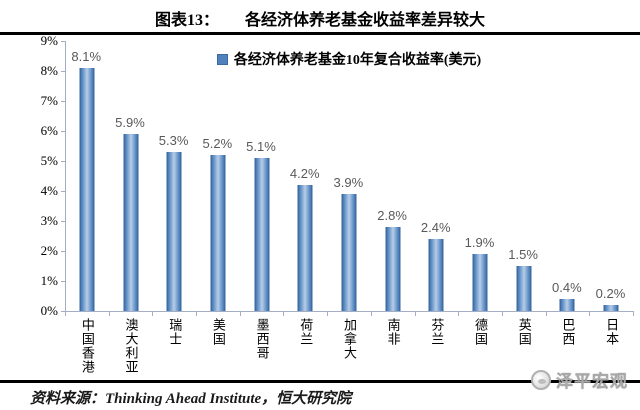 This screenshot has height=410, width=640. What do you see at coordinates (523, 254) in the screenshot?
I see `bar-value-label: 1.5%` at bounding box center [523, 254].